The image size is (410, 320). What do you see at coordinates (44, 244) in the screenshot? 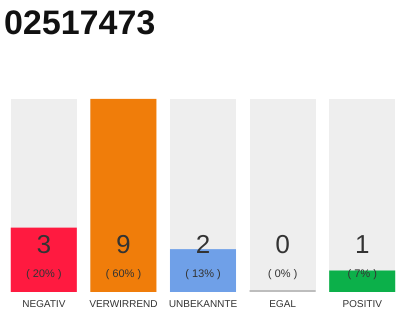
I see `data-label: 3` at bounding box center [44, 244].